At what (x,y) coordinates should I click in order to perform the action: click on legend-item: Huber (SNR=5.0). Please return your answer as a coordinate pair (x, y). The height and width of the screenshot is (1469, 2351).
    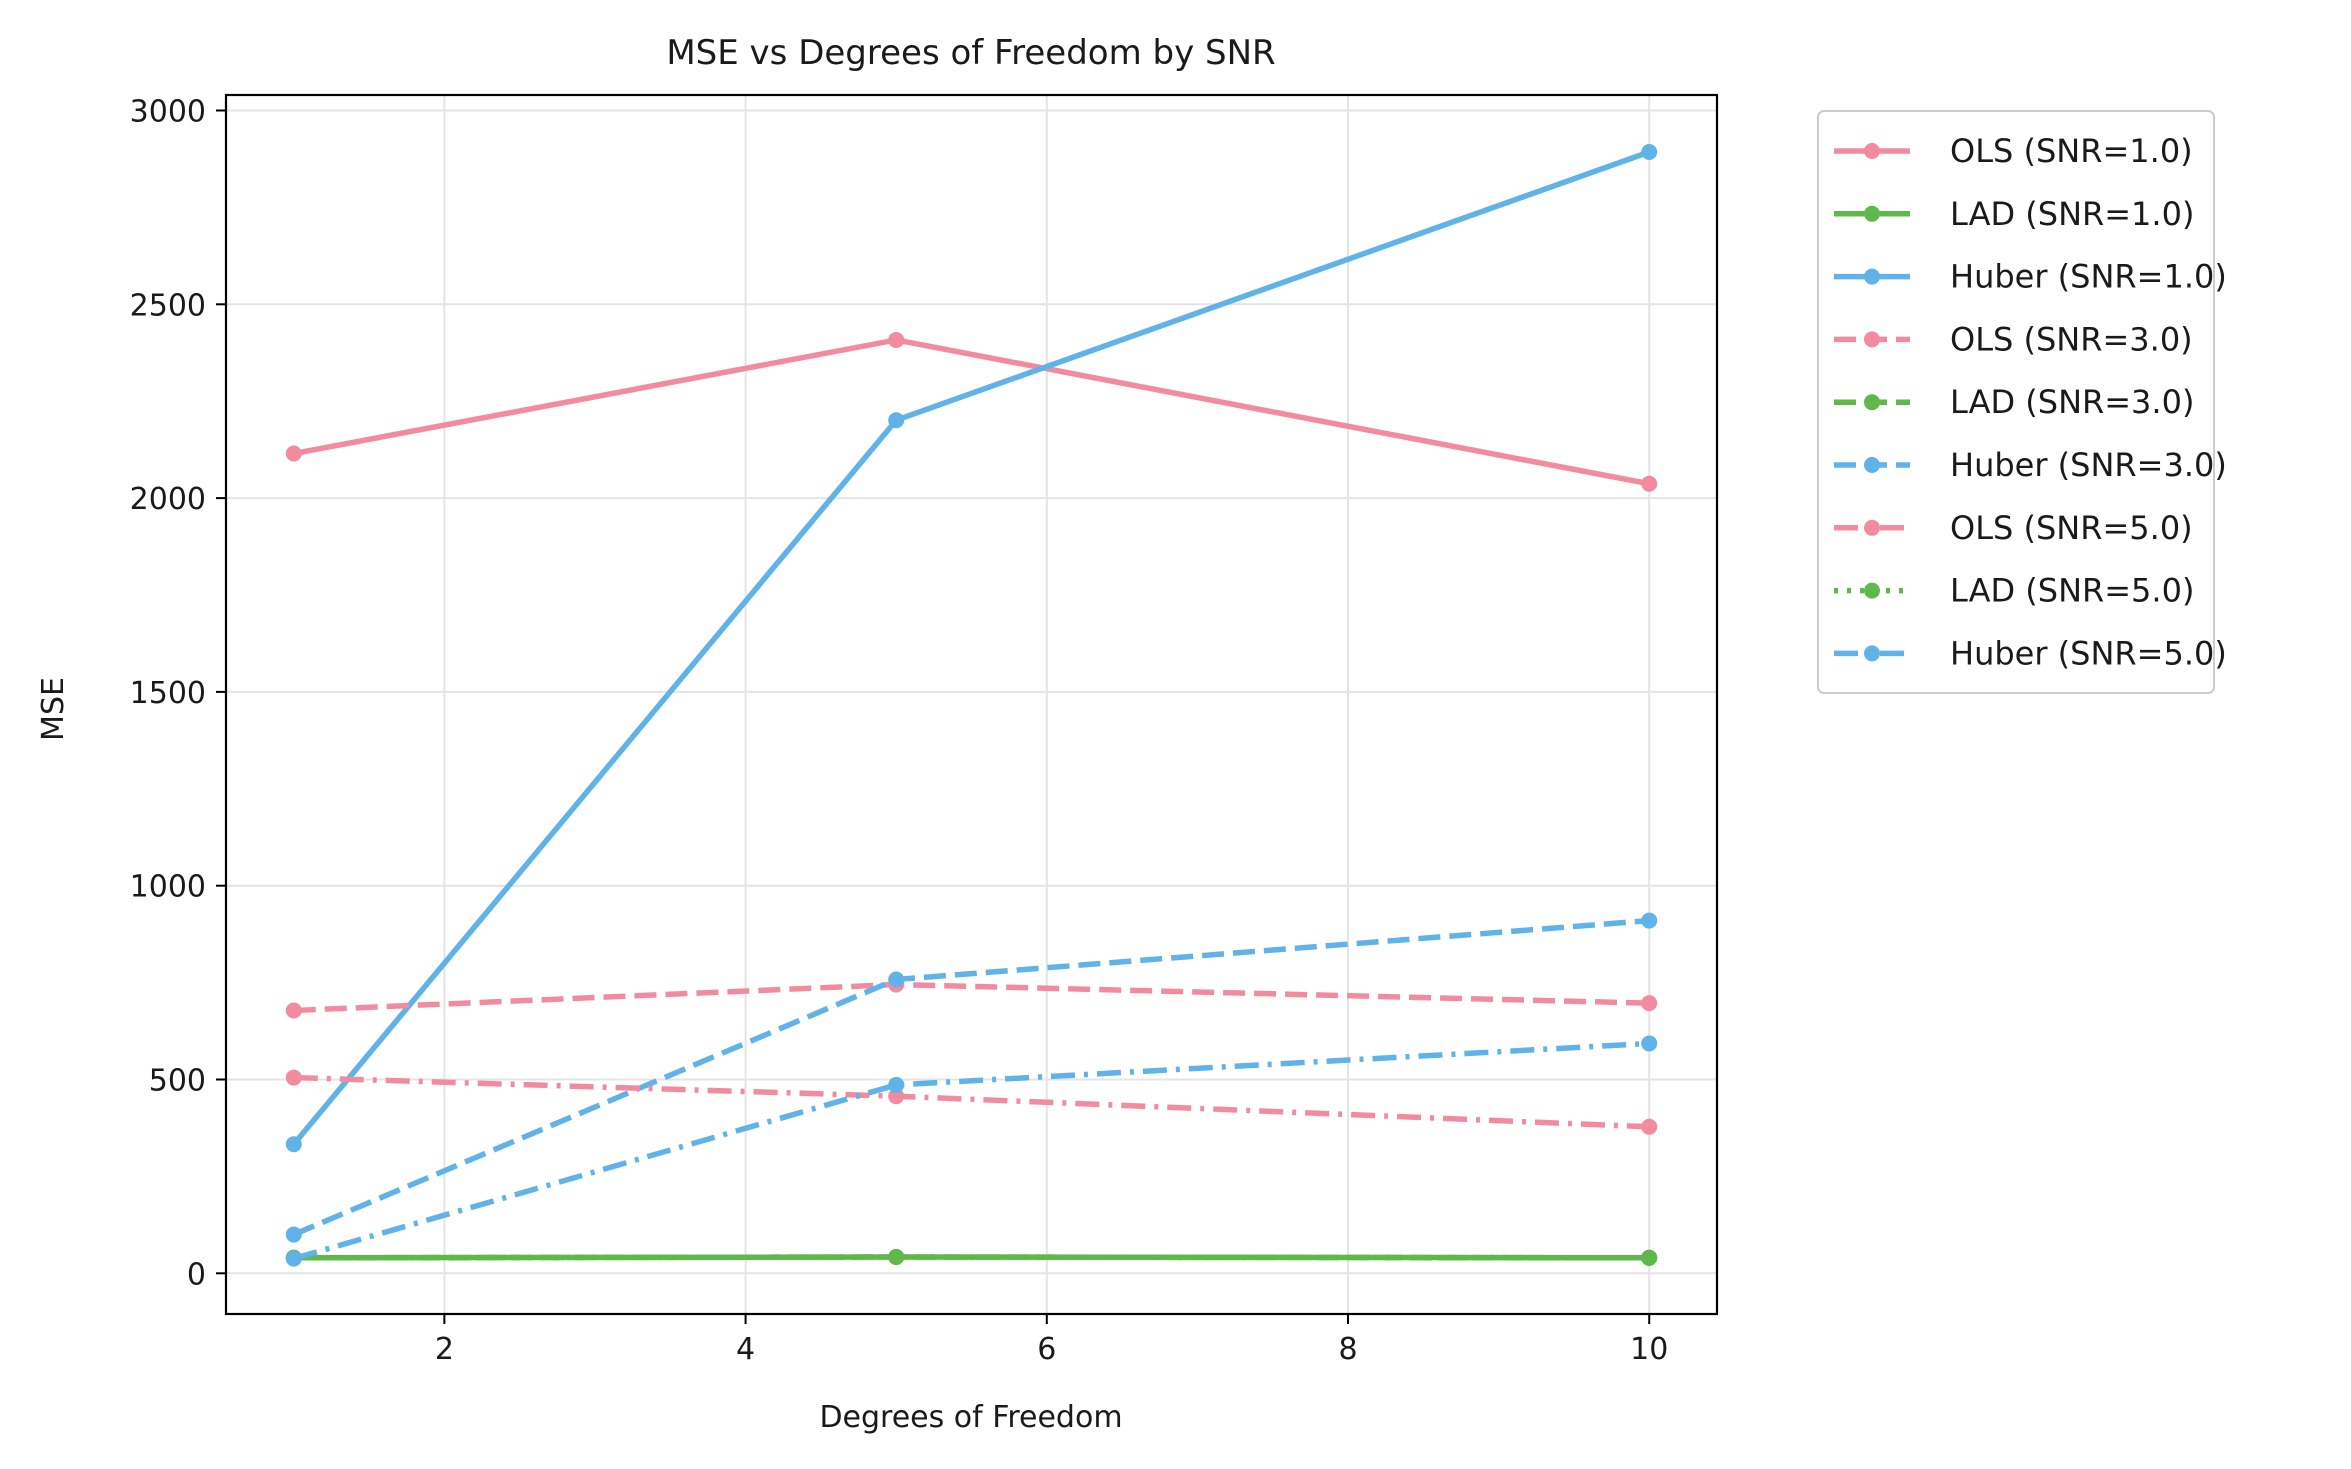
    Looking at the image, I should click on (2030, 653).